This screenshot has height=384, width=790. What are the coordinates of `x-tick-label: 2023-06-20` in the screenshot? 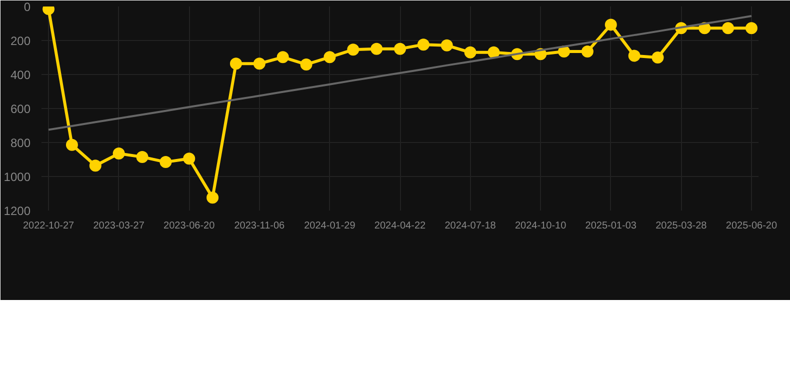 It's located at (190, 226).